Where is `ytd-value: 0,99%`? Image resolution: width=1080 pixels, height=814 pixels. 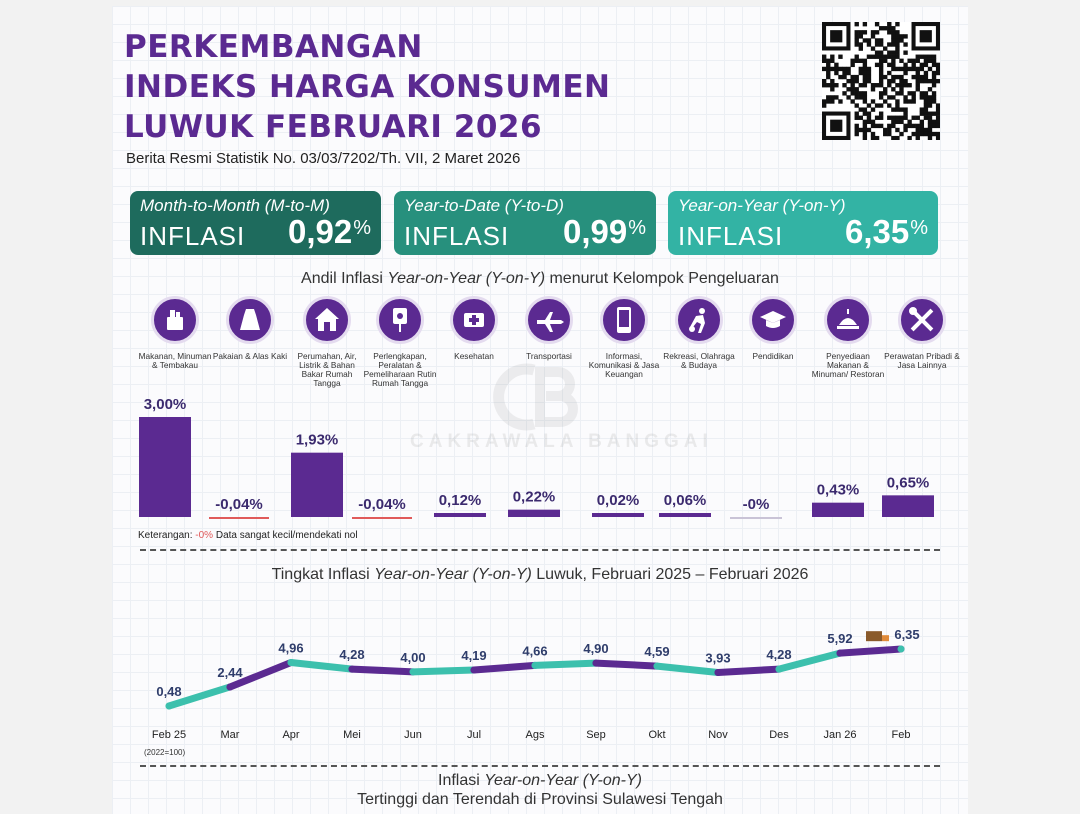
ytd-value: 0,99% is located at coordinates (604, 231).